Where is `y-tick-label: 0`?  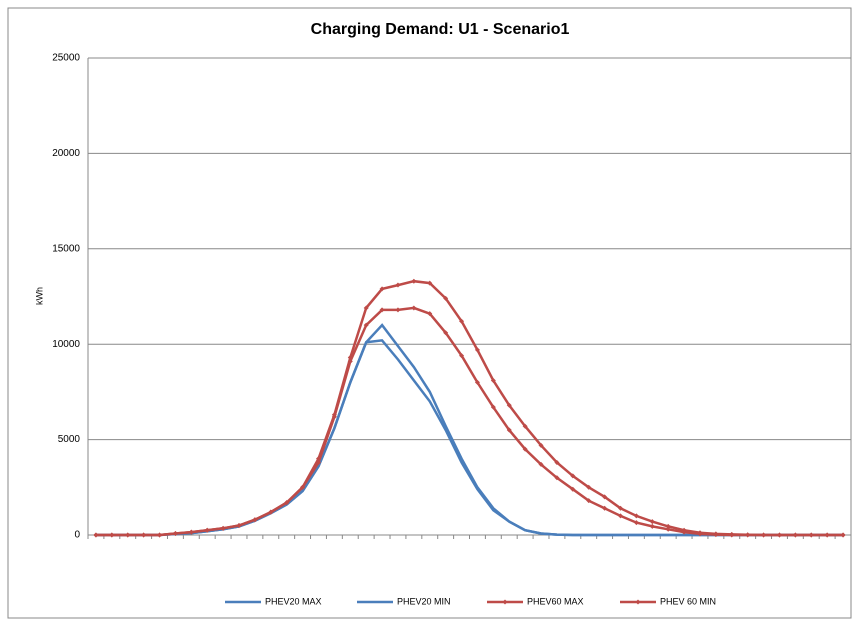
y-tick-label: 0 is located at coordinates (77, 535).